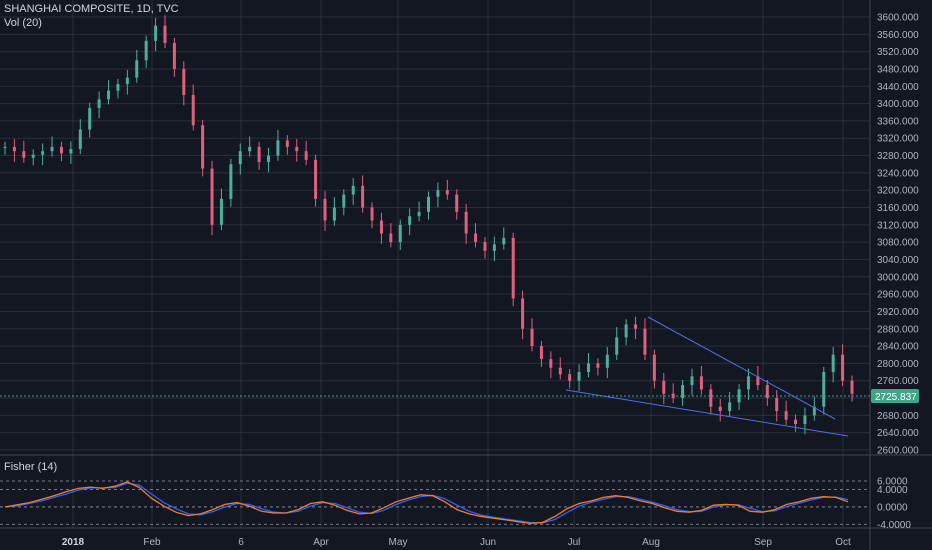  Describe the element at coordinates (456, 542) in the screenshot. I see `time-axis: 2018 Feb 6 Apr May Jun Jul Aug Sep Oct` at that location.